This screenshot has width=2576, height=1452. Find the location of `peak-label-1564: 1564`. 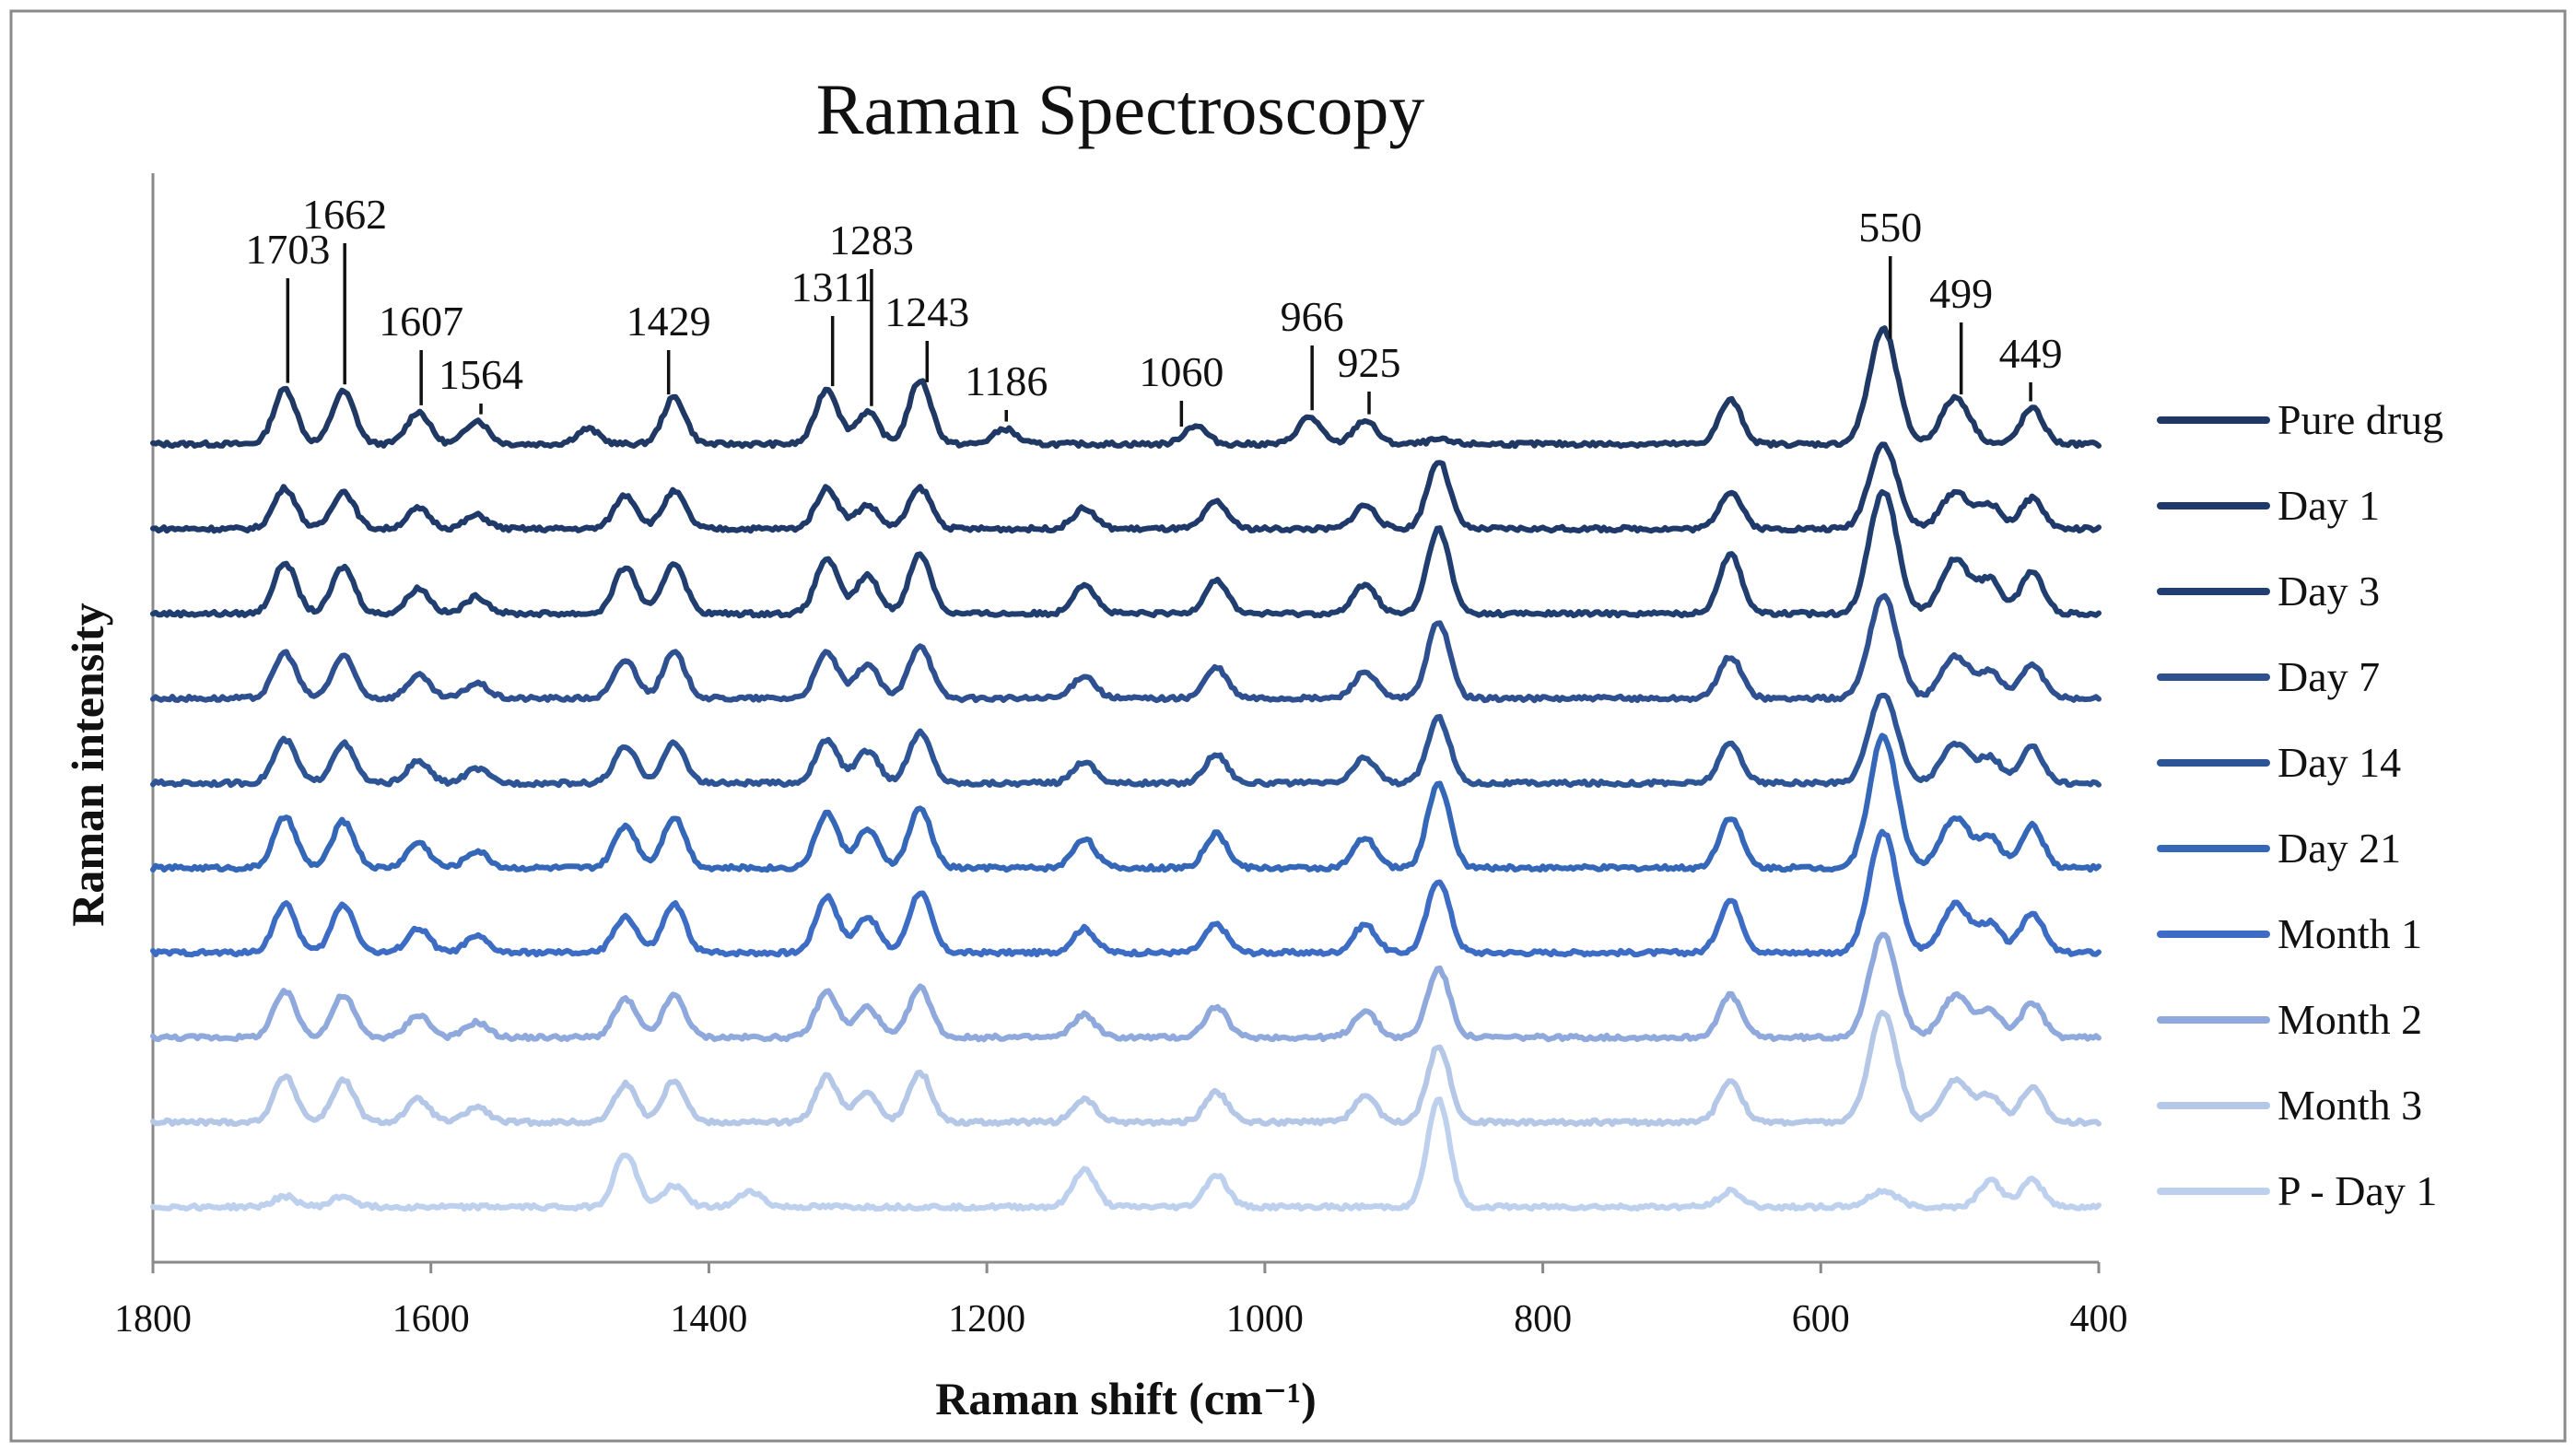

peak-label-1564: 1564 is located at coordinates (481, 375).